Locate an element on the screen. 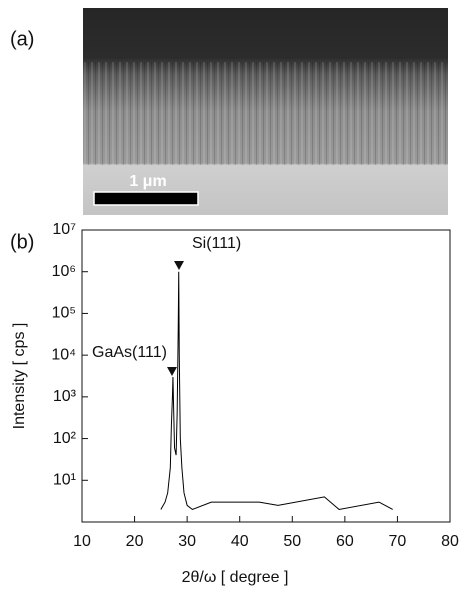 The width and height of the screenshot is (460, 591). x-tick-label: 80 is located at coordinates (450, 541).